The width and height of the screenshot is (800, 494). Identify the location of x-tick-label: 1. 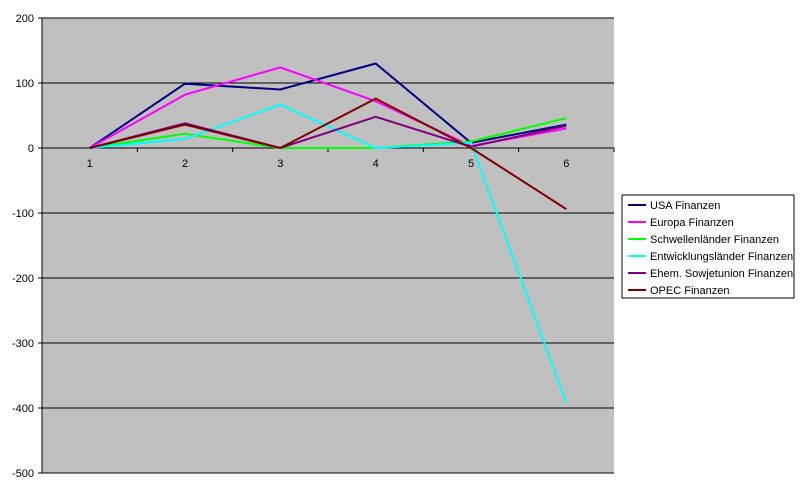
(90, 164).